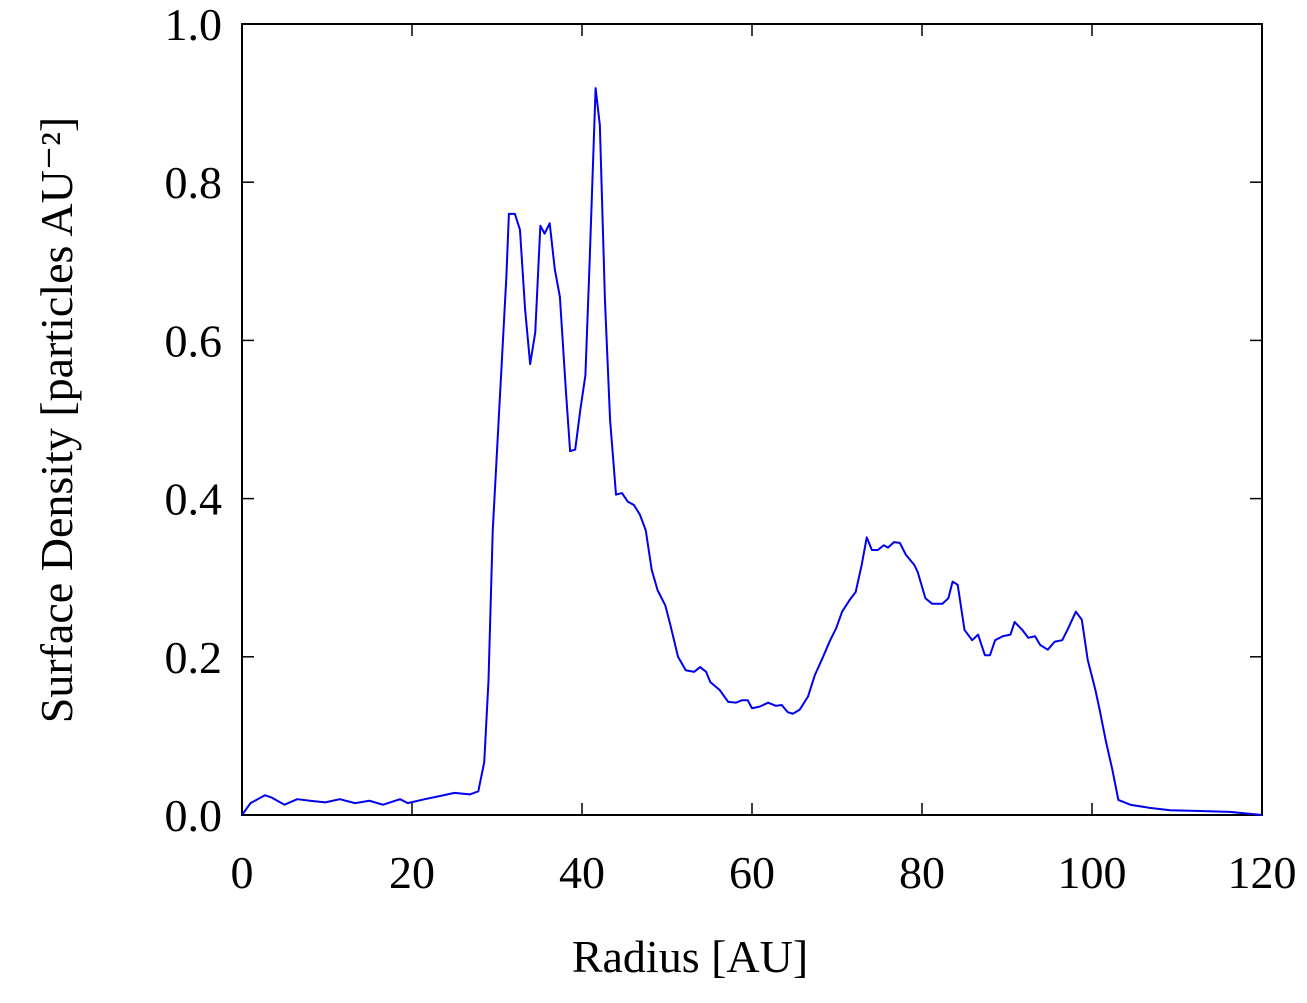 The height and width of the screenshot is (1003, 1307). What do you see at coordinates (412, 872) in the screenshot?
I see `x-tick-label: 20` at bounding box center [412, 872].